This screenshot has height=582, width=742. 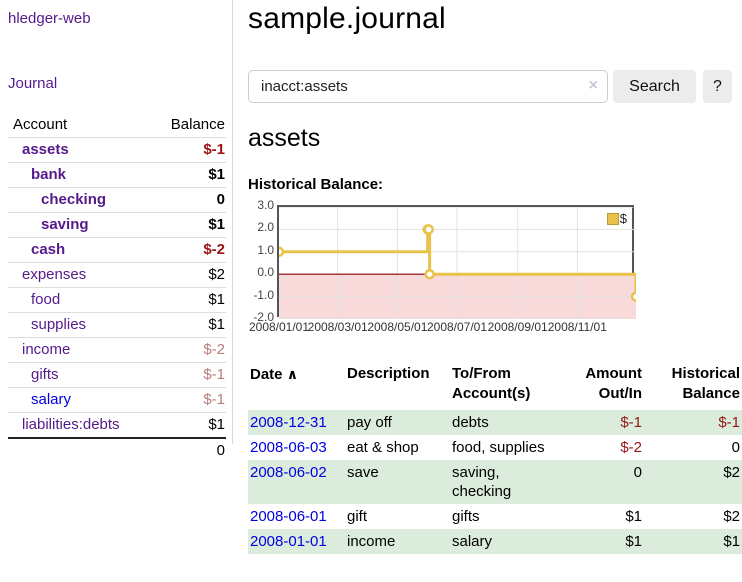 I want to click on x-tick-label: 2008/11/01, so click(x=577, y=327).